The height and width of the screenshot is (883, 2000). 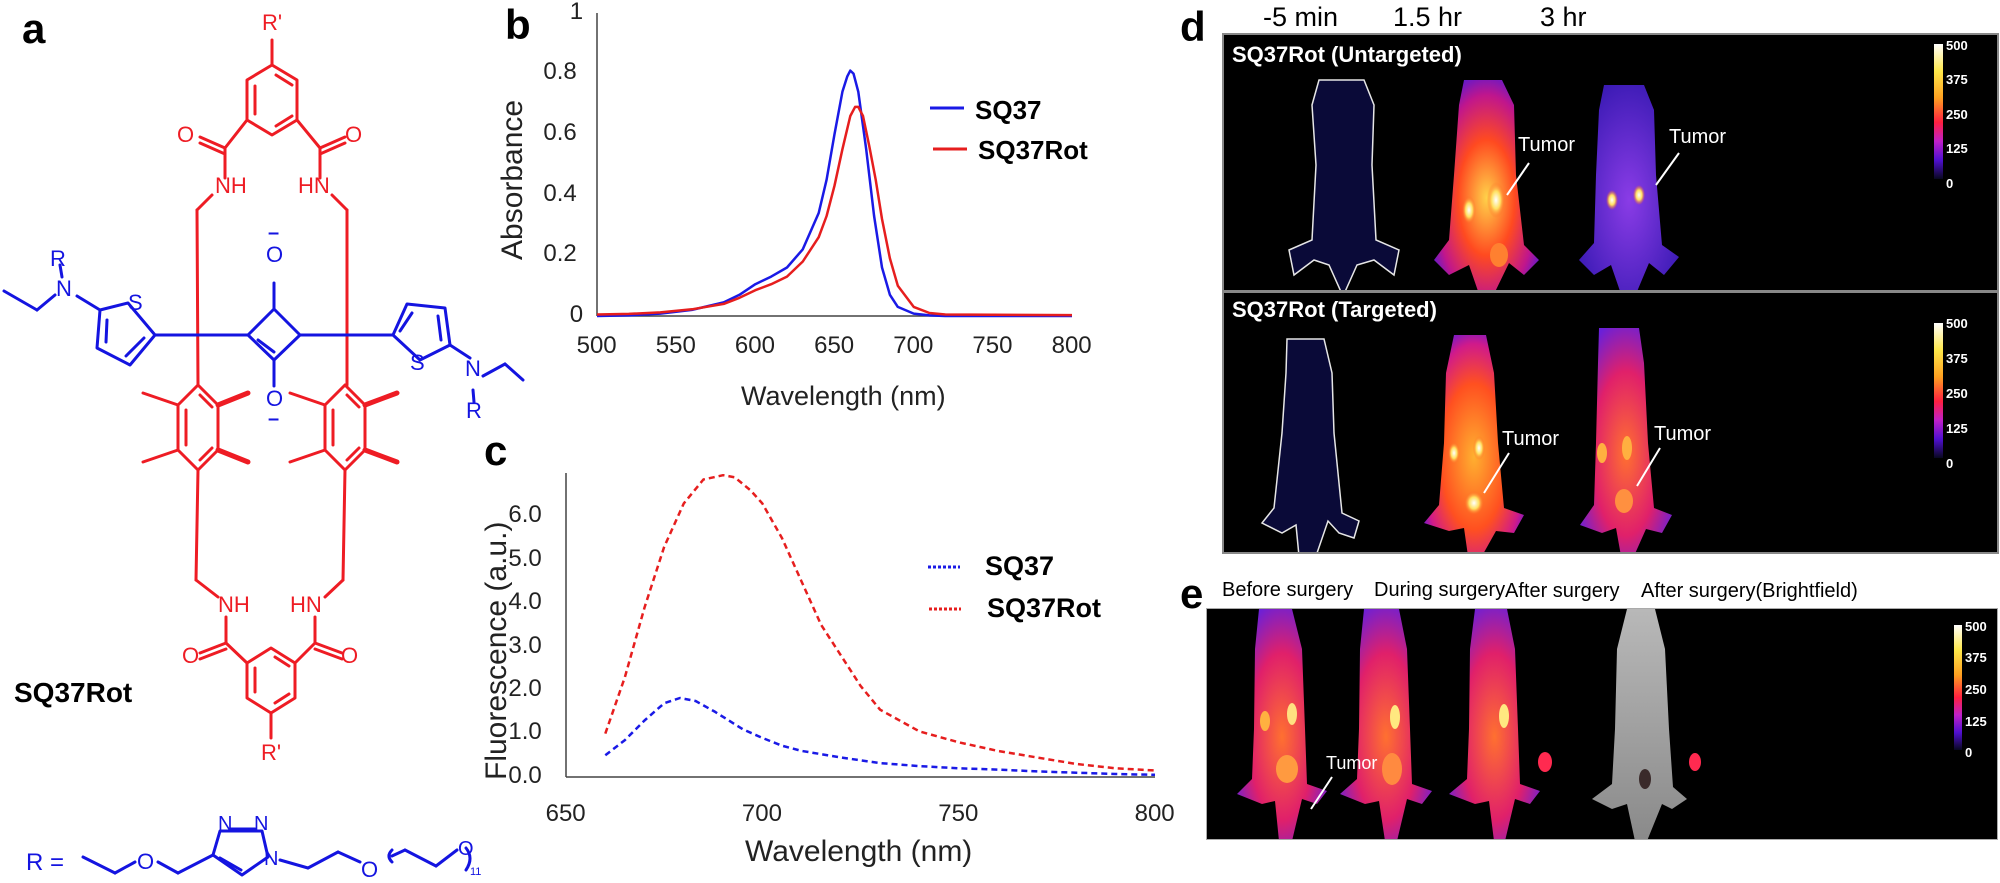 What do you see at coordinates (1428, 17) in the screenshot?
I see `timepoint-label: 1.5 hr` at bounding box center [1428, 17].